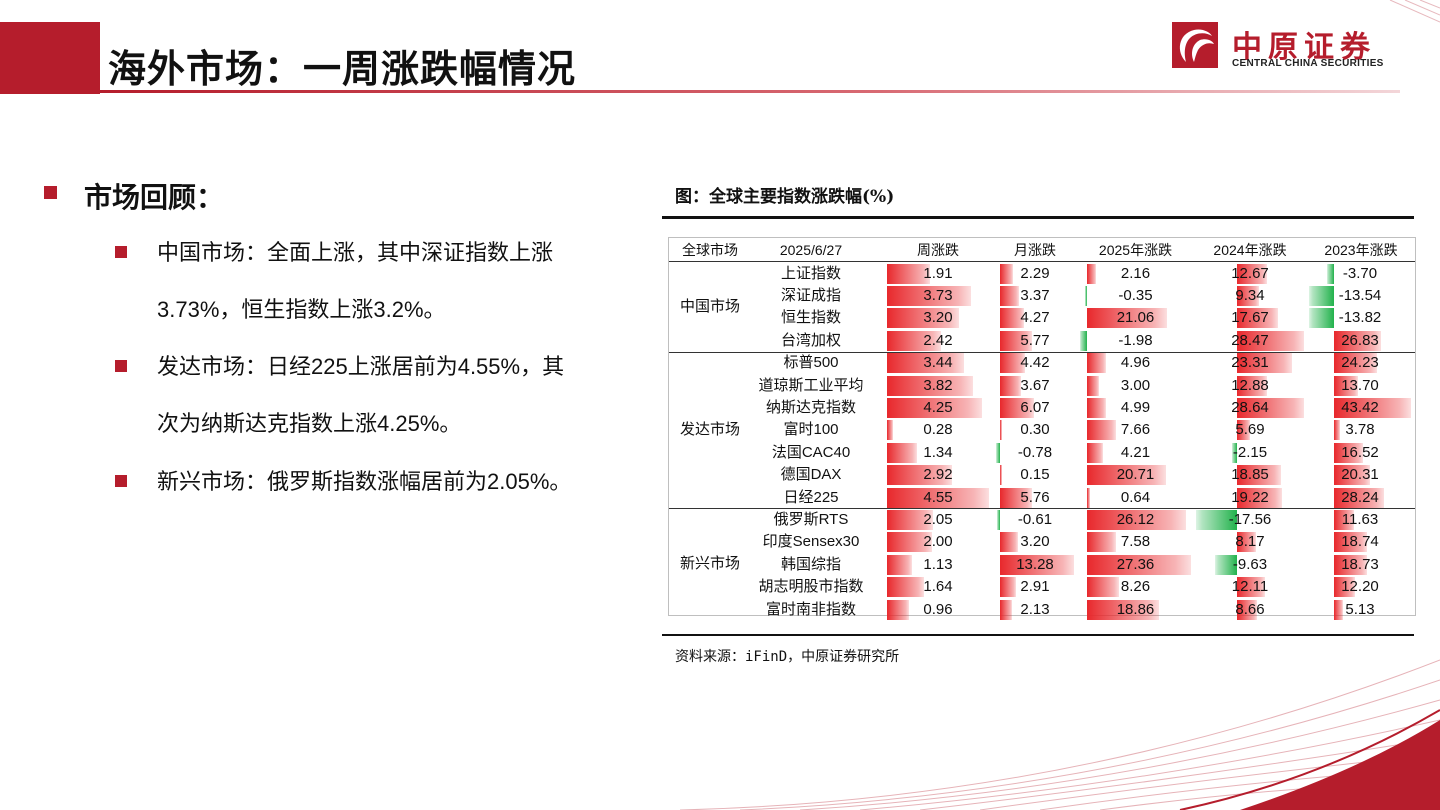  Describe the element at coordinates (1035, 587) in the screenshot. I see `value-cell: 2.91` at that location.